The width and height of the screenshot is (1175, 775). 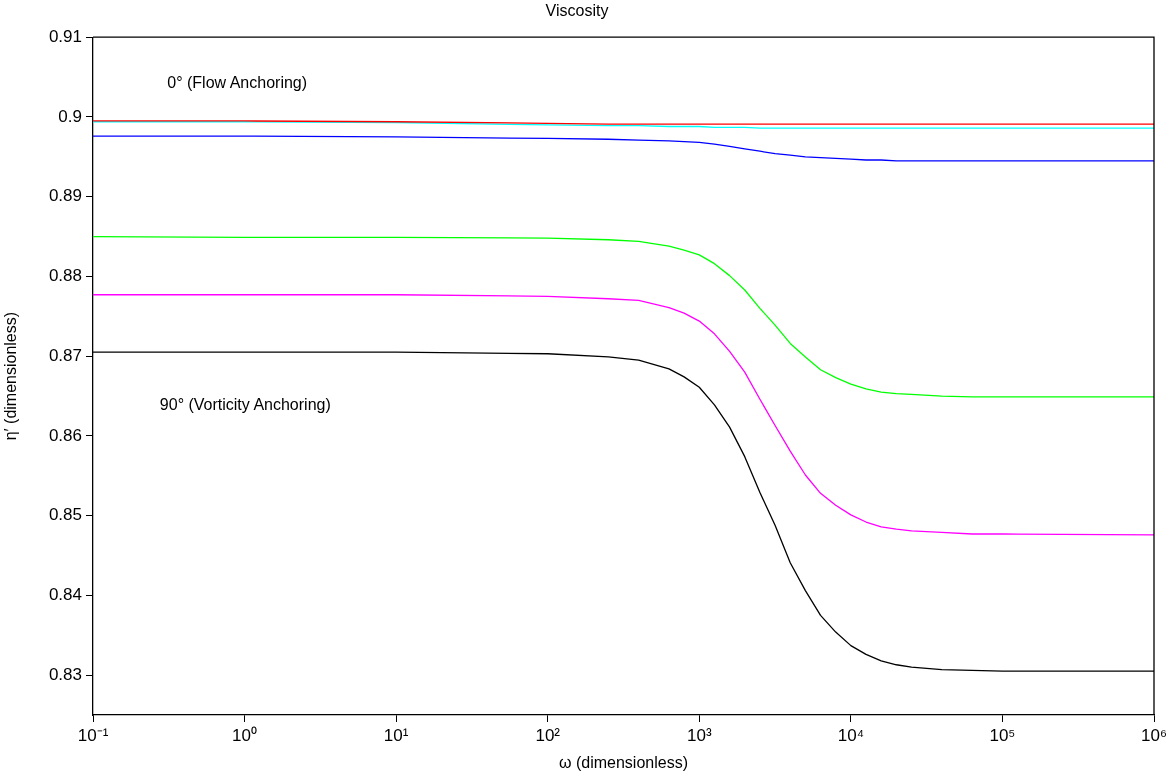 What do you see at coordinates (577, 11) in the screenshot?
I see `chart-title: Viscosity` at bounding box center [577, 11].